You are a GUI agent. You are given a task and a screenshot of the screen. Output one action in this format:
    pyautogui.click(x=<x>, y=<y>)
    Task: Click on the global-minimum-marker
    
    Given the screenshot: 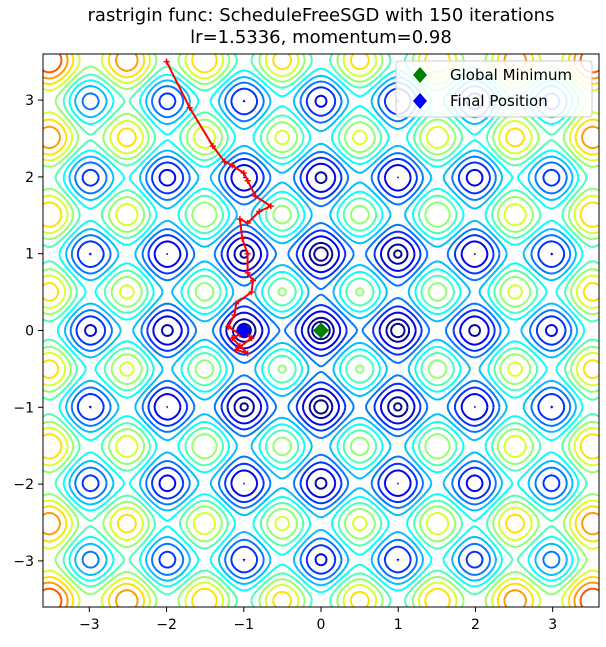 What is the action you would take?
    pyautogui.click(x=321, y=330)
    